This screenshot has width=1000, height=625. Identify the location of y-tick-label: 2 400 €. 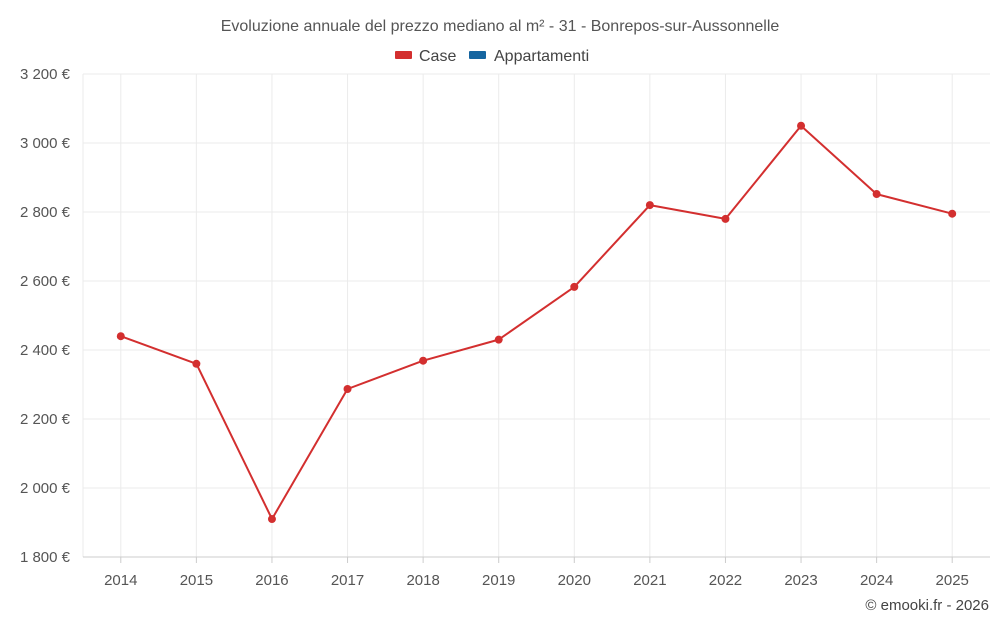
(45, 350).